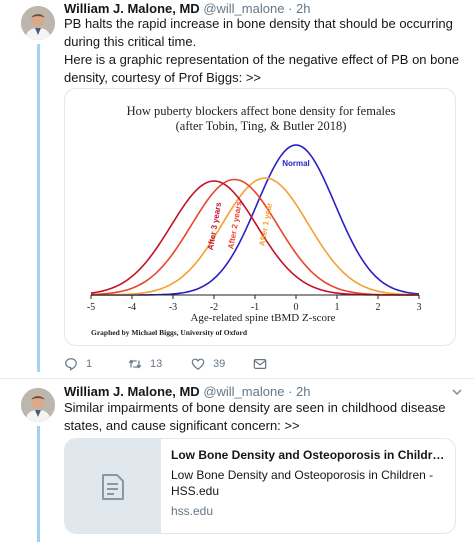 The height and width of the screenshot is (542, 474). Describe the element at coordinates (337, 307) in the screenshot. I see `x-tick-label: 1` at that location.